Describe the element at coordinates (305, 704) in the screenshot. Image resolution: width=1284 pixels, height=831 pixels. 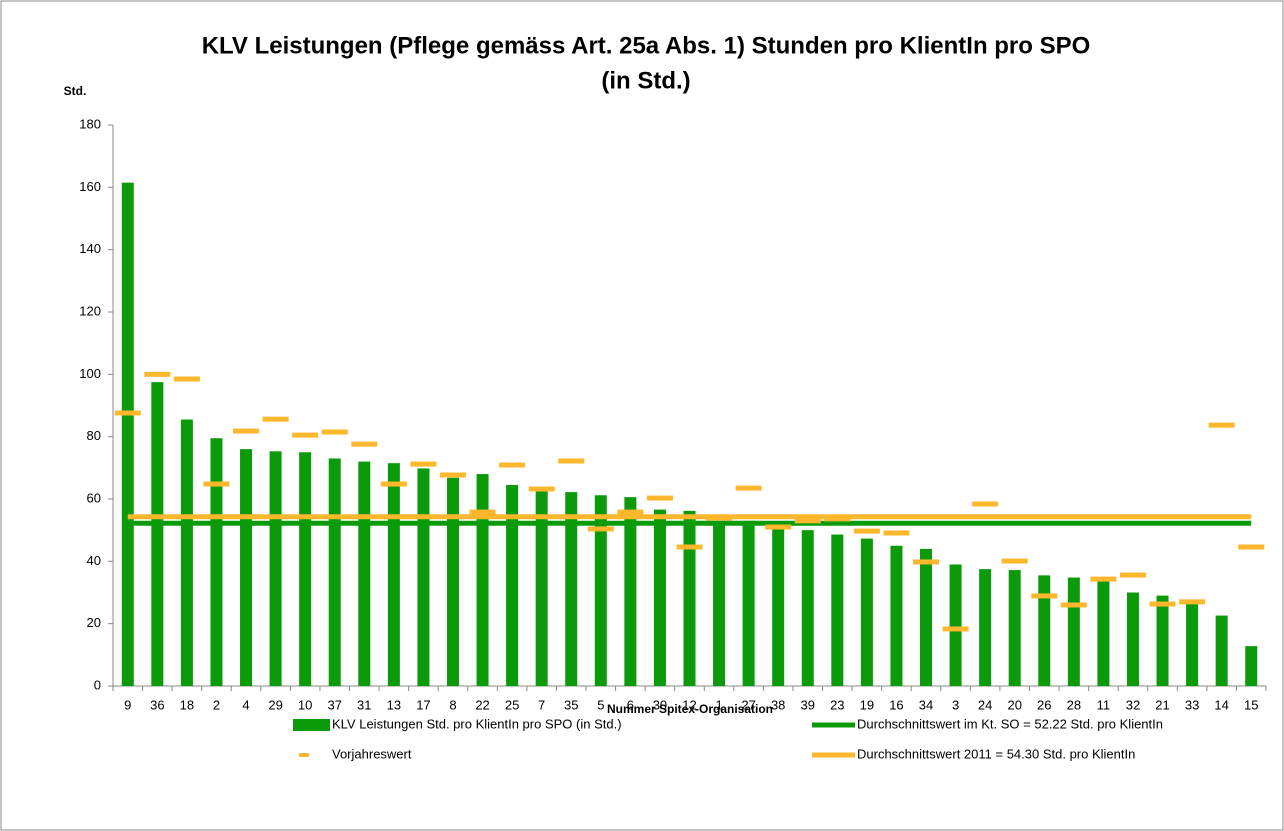
I see `x-tick-label: 10` at that location.